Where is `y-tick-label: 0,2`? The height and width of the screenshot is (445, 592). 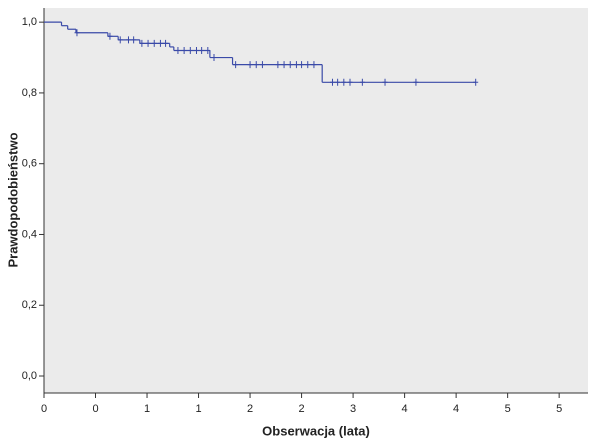
y-tick-label: 0,2 is located at coordinates (29, 305).